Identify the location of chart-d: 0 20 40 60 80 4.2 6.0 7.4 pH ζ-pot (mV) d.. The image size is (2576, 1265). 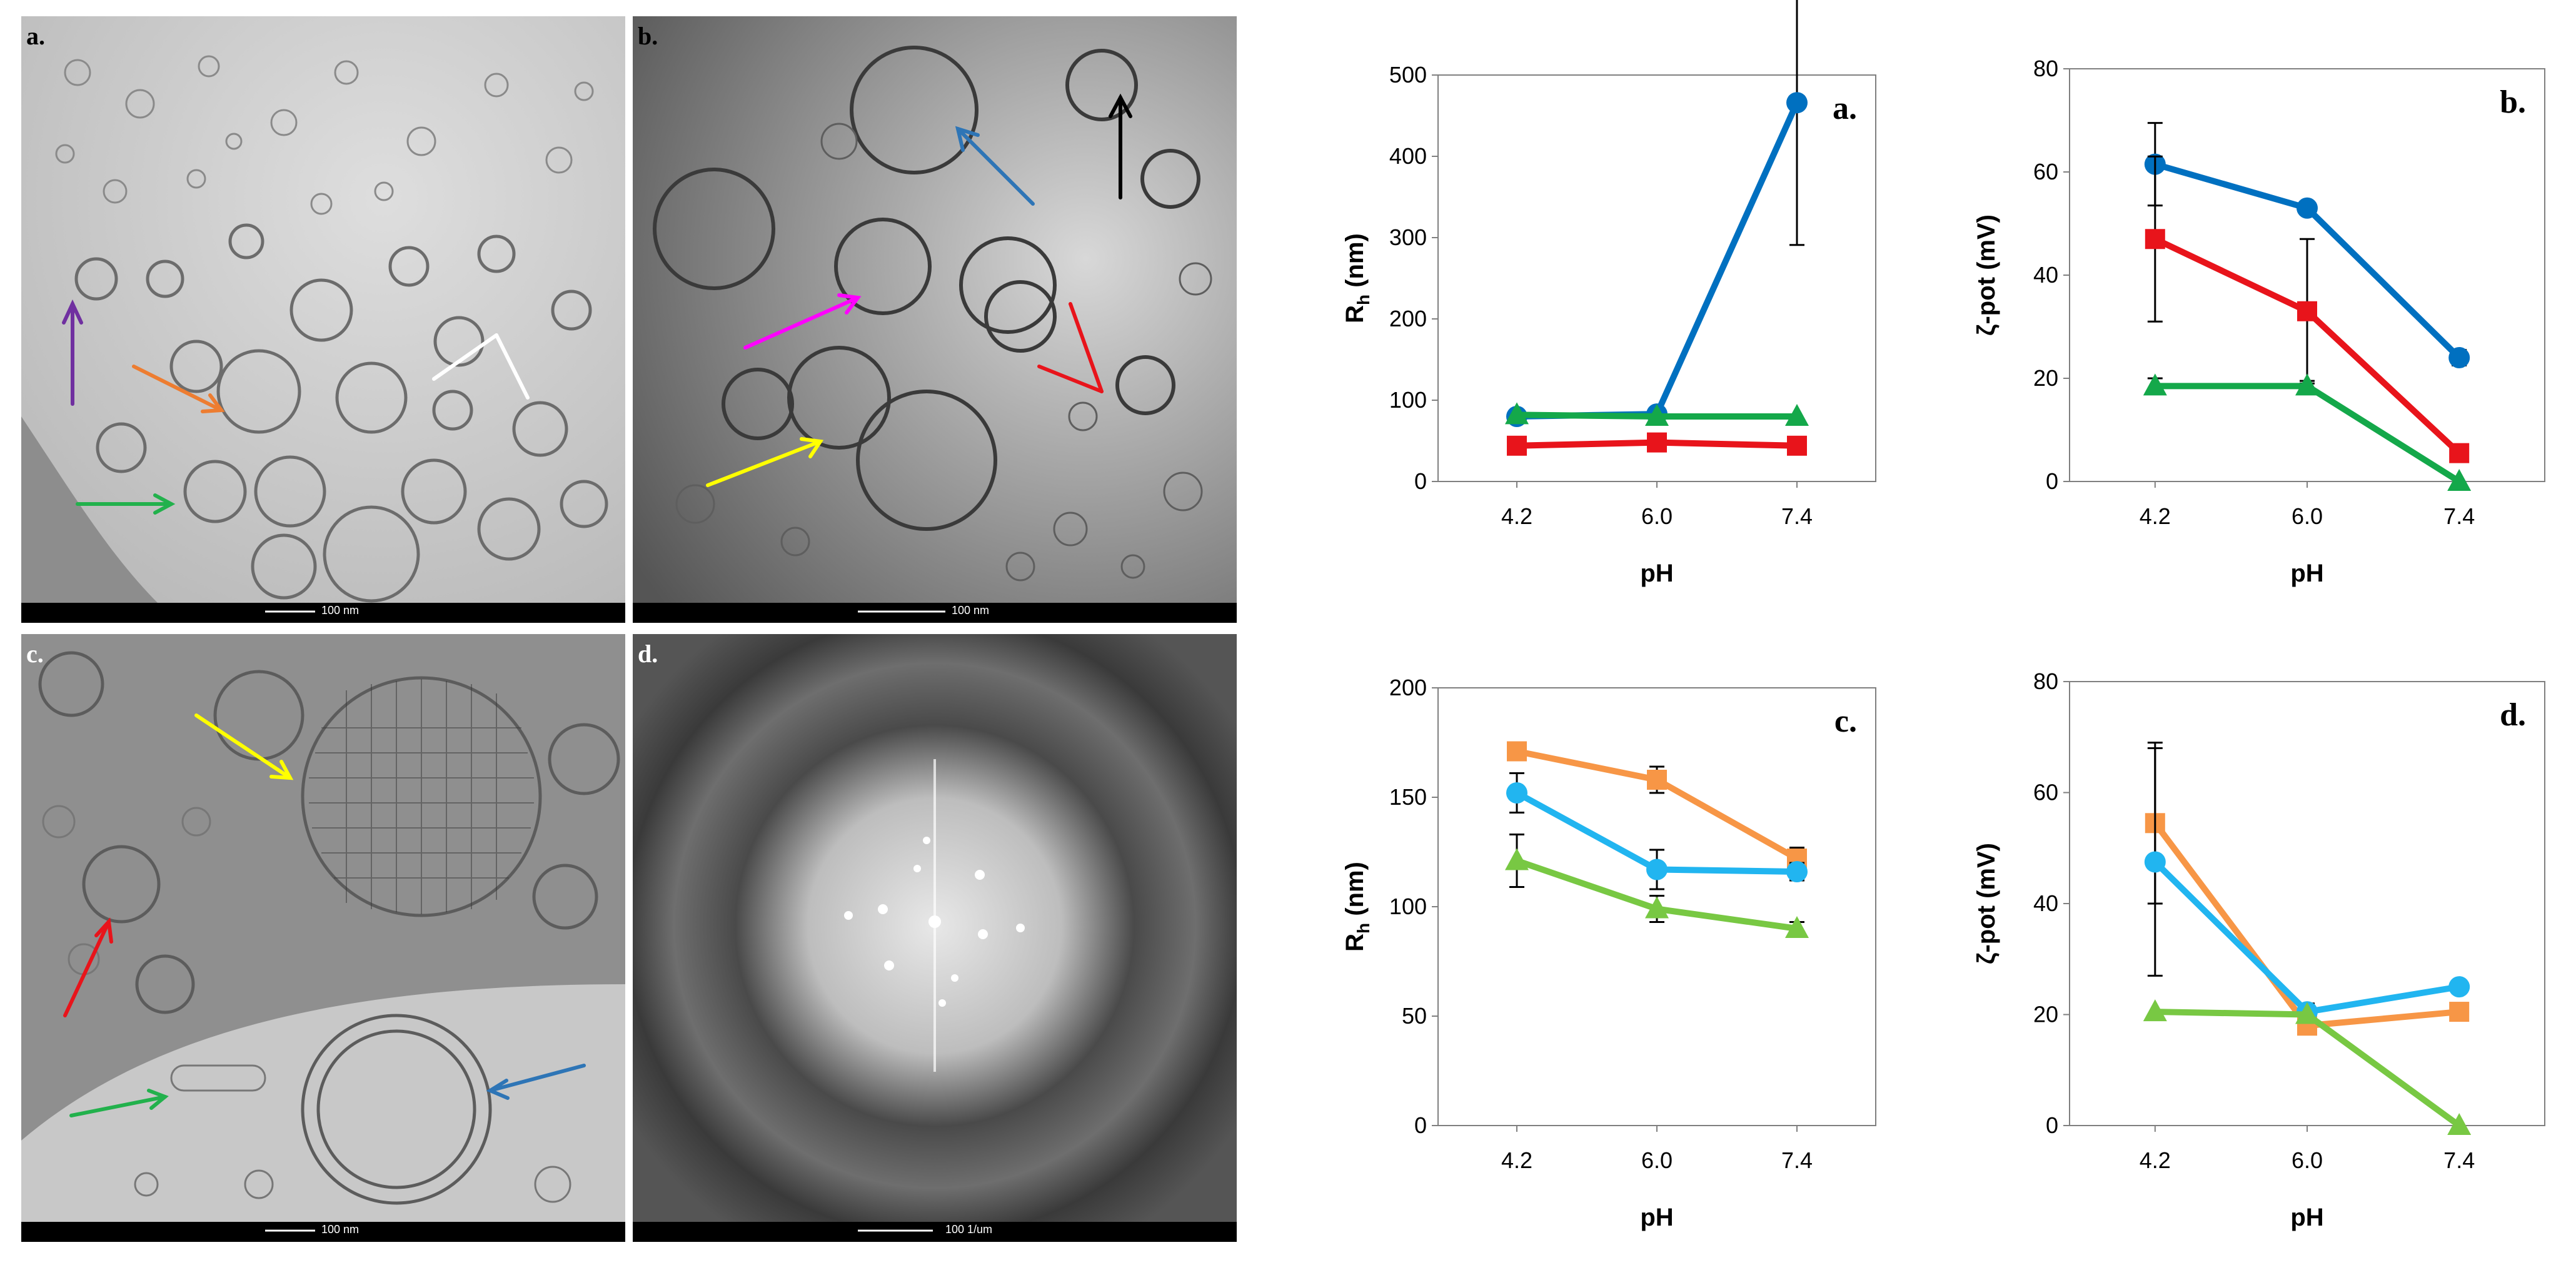
(2251, 950).